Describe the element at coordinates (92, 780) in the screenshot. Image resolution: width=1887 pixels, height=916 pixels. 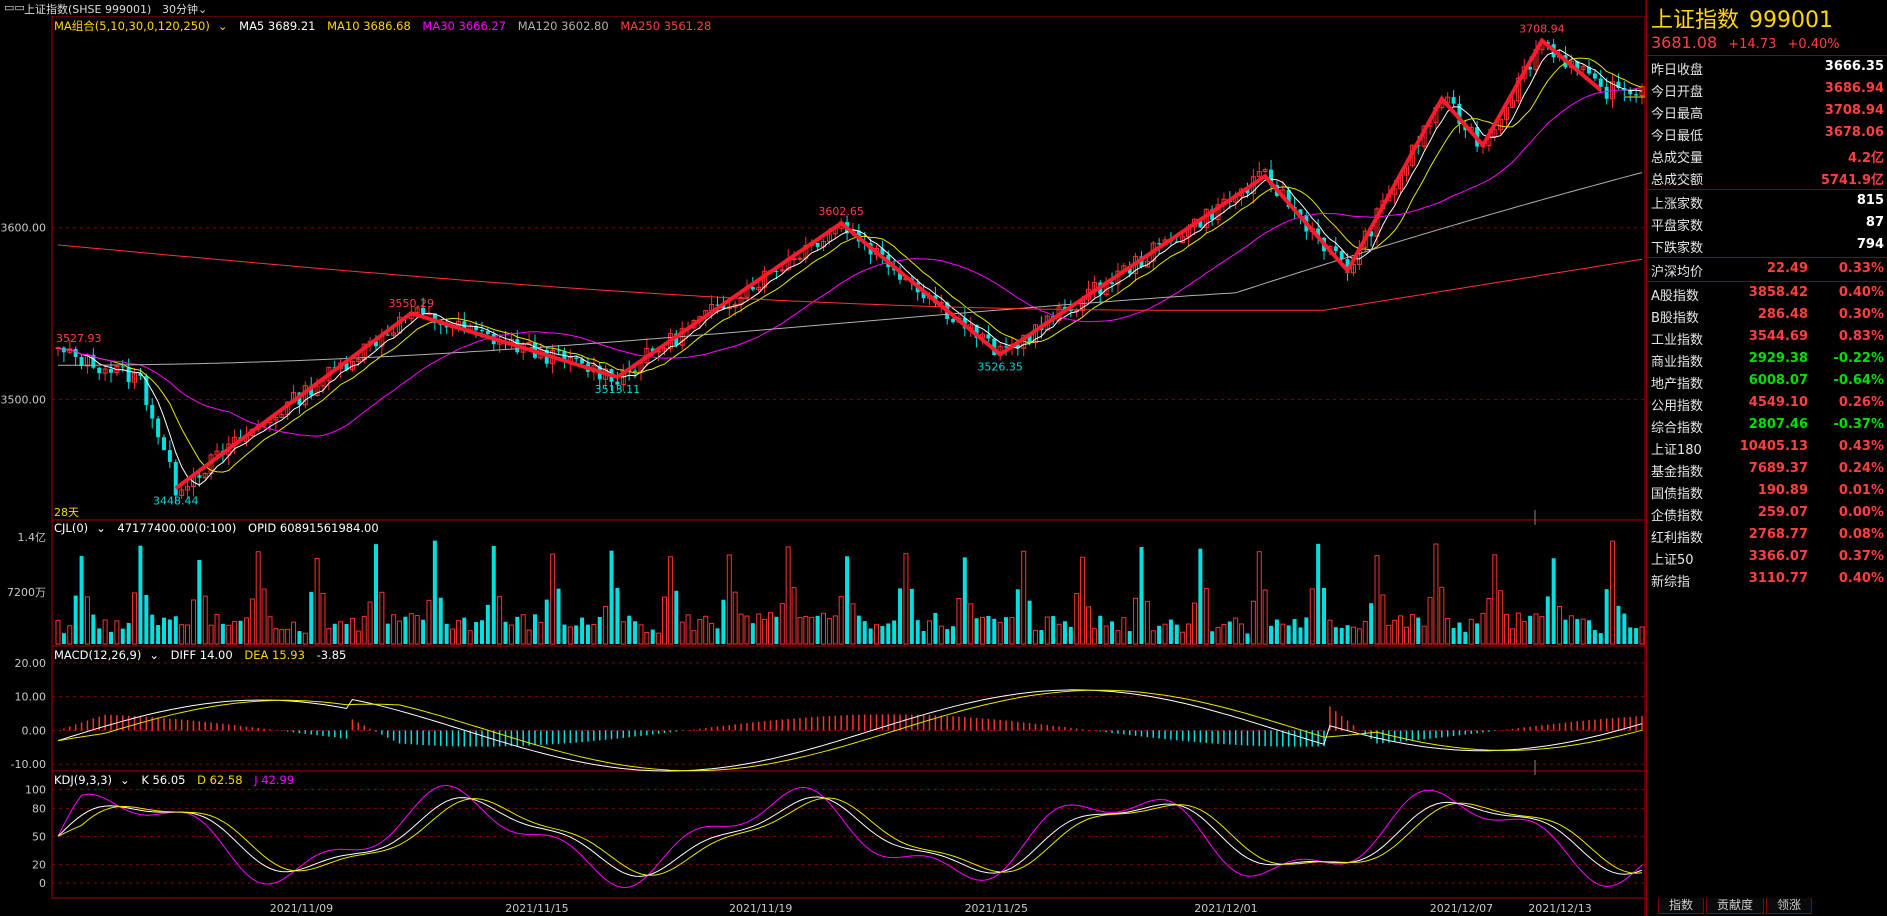
I see `kdj-indicator-name: KDJ(9,3,3) ⌄` at that location.